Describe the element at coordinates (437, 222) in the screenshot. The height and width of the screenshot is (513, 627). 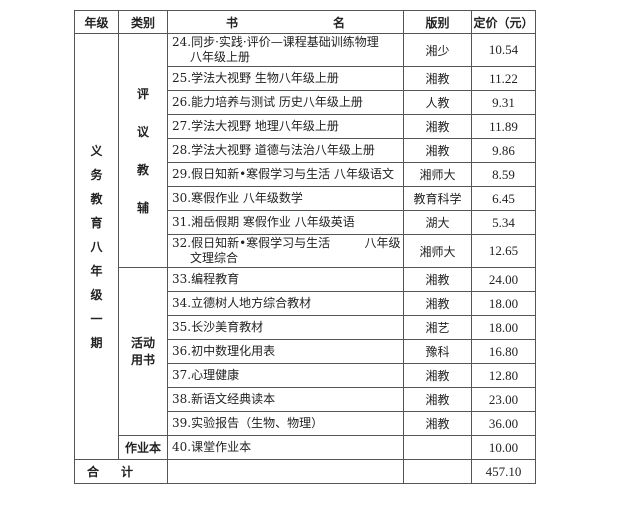
I see `publisher: 湖大` at that location.